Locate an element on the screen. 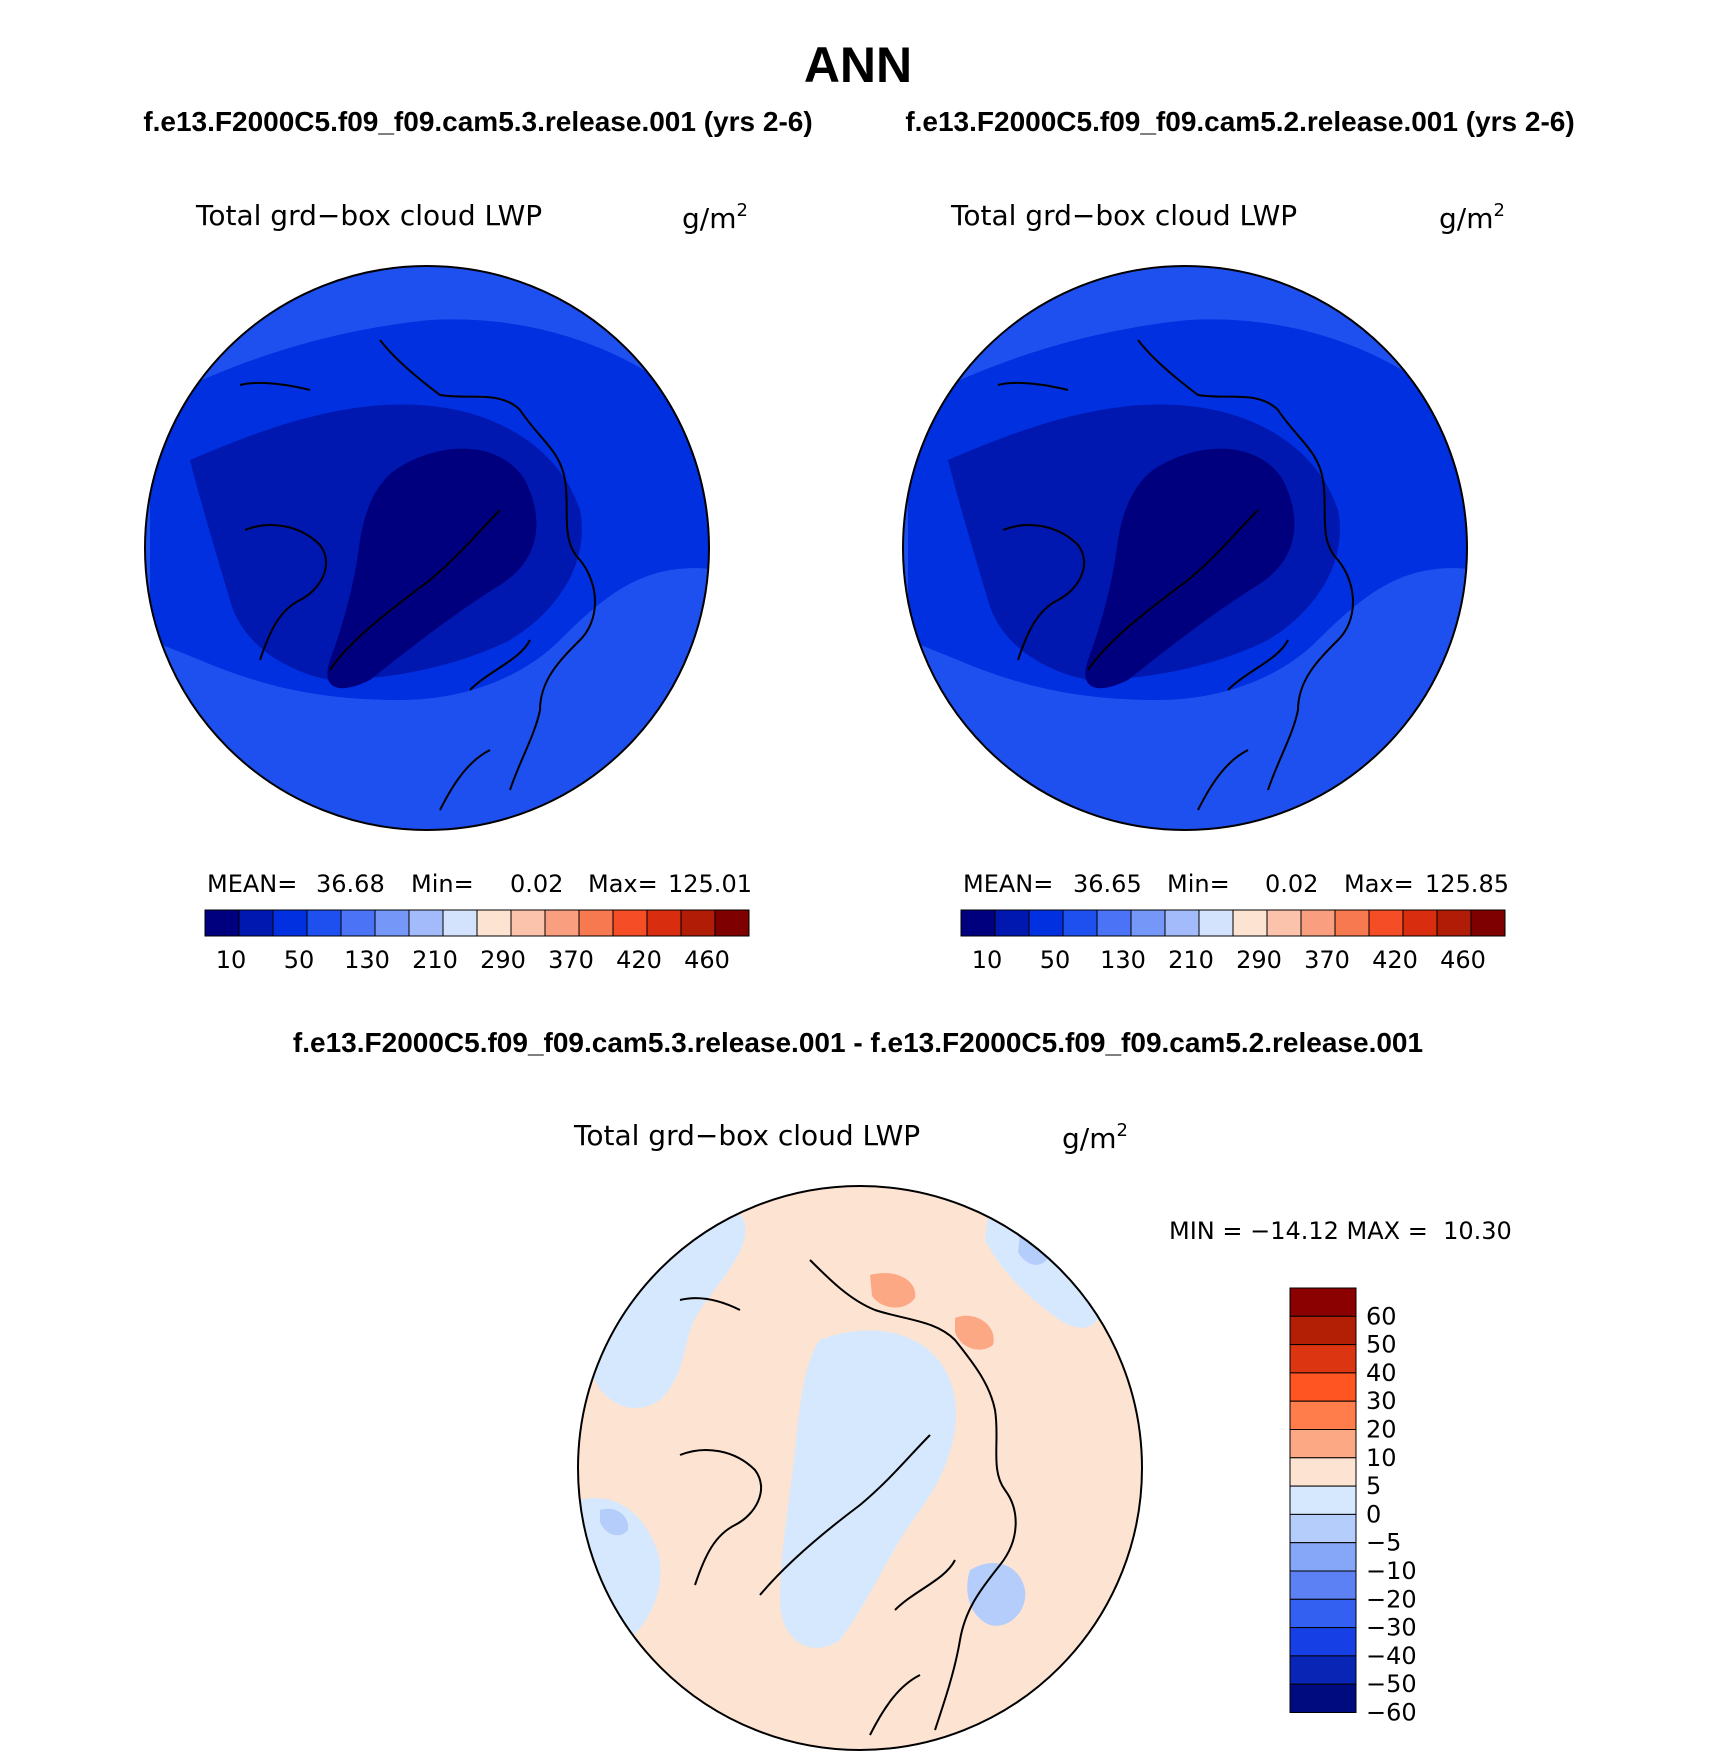 The height and width of the screenshot is (1751, 1710). panel2-max-value: 125.85 is located at coordinates (1467, 884).